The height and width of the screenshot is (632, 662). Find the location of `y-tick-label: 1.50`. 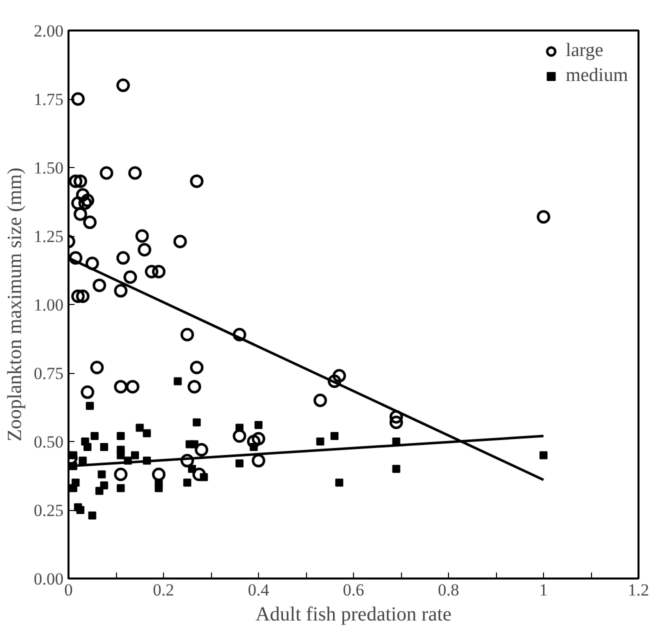

y-tick-label: 1.50 is located at coordinates (49, 168).